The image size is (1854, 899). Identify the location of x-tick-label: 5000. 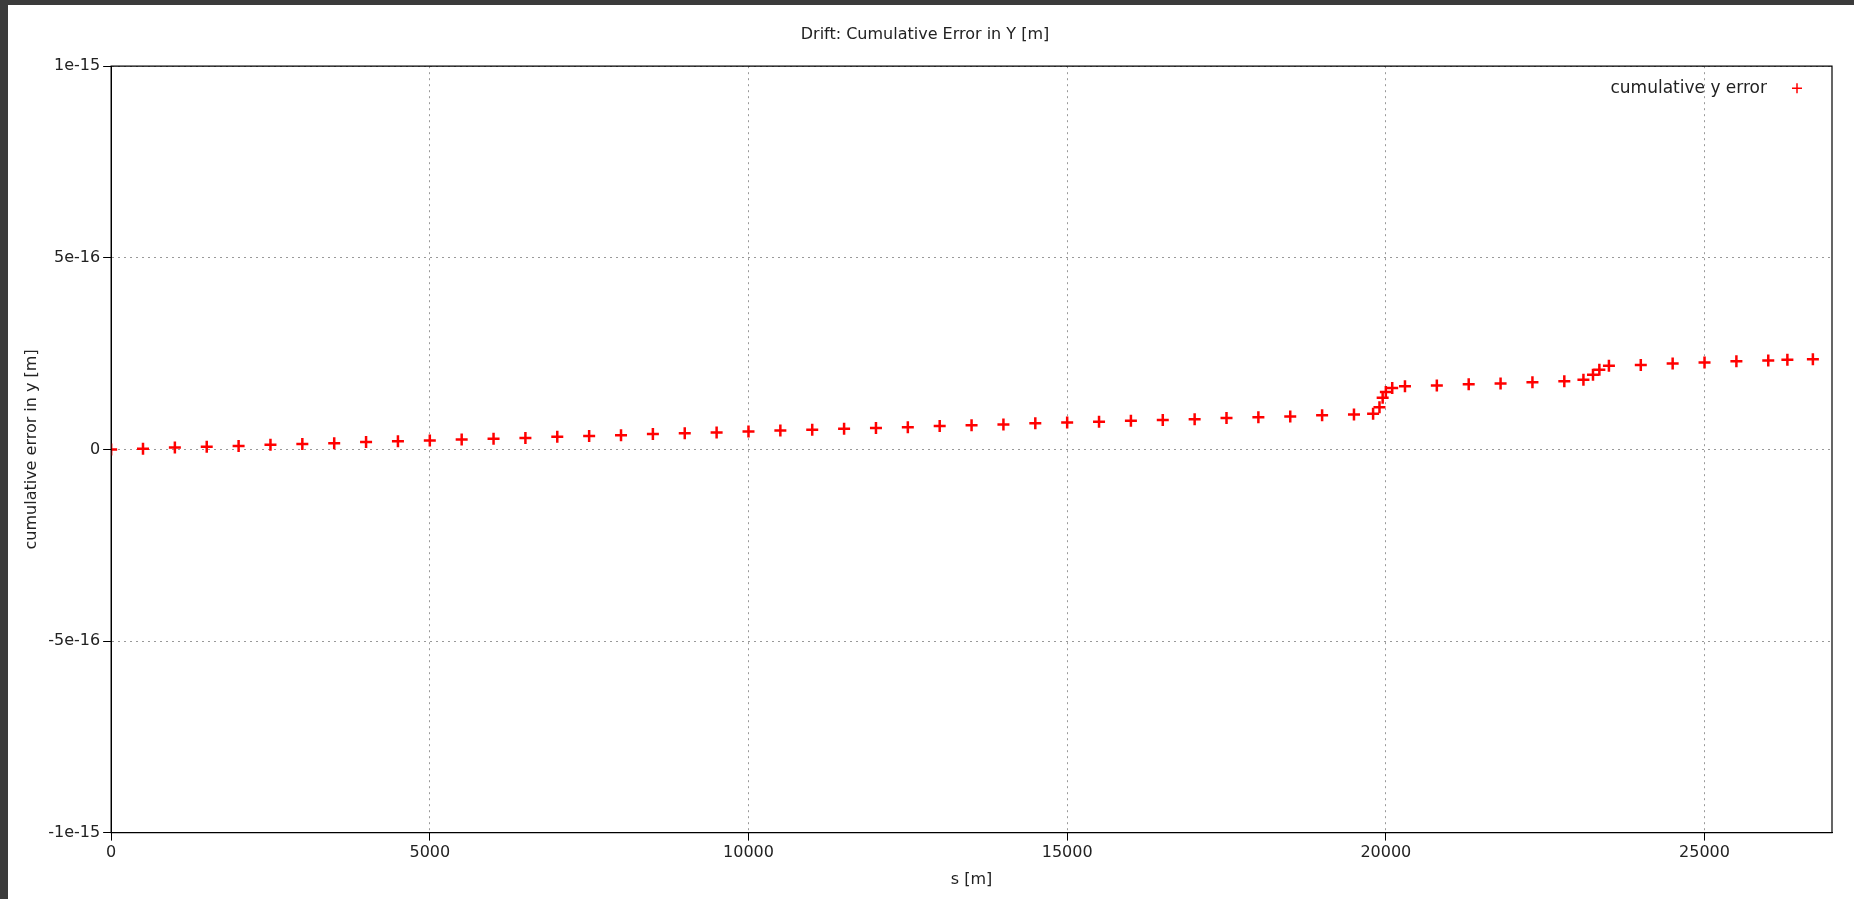
(430, 852).